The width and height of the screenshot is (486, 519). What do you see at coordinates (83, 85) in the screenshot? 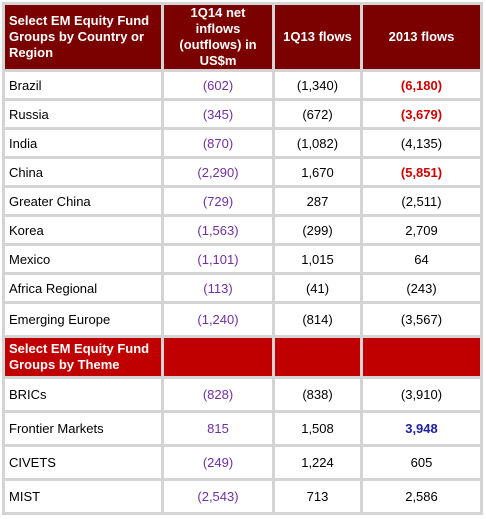
I see `row-label: Brazil` at bounding box center [83, 85].